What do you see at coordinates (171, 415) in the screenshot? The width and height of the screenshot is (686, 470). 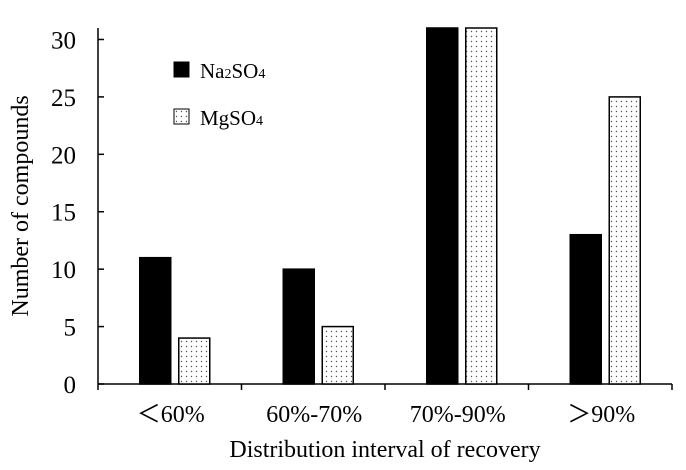 I see `x-tick-label-60: ＜60%` at bounding box center [171, 415].